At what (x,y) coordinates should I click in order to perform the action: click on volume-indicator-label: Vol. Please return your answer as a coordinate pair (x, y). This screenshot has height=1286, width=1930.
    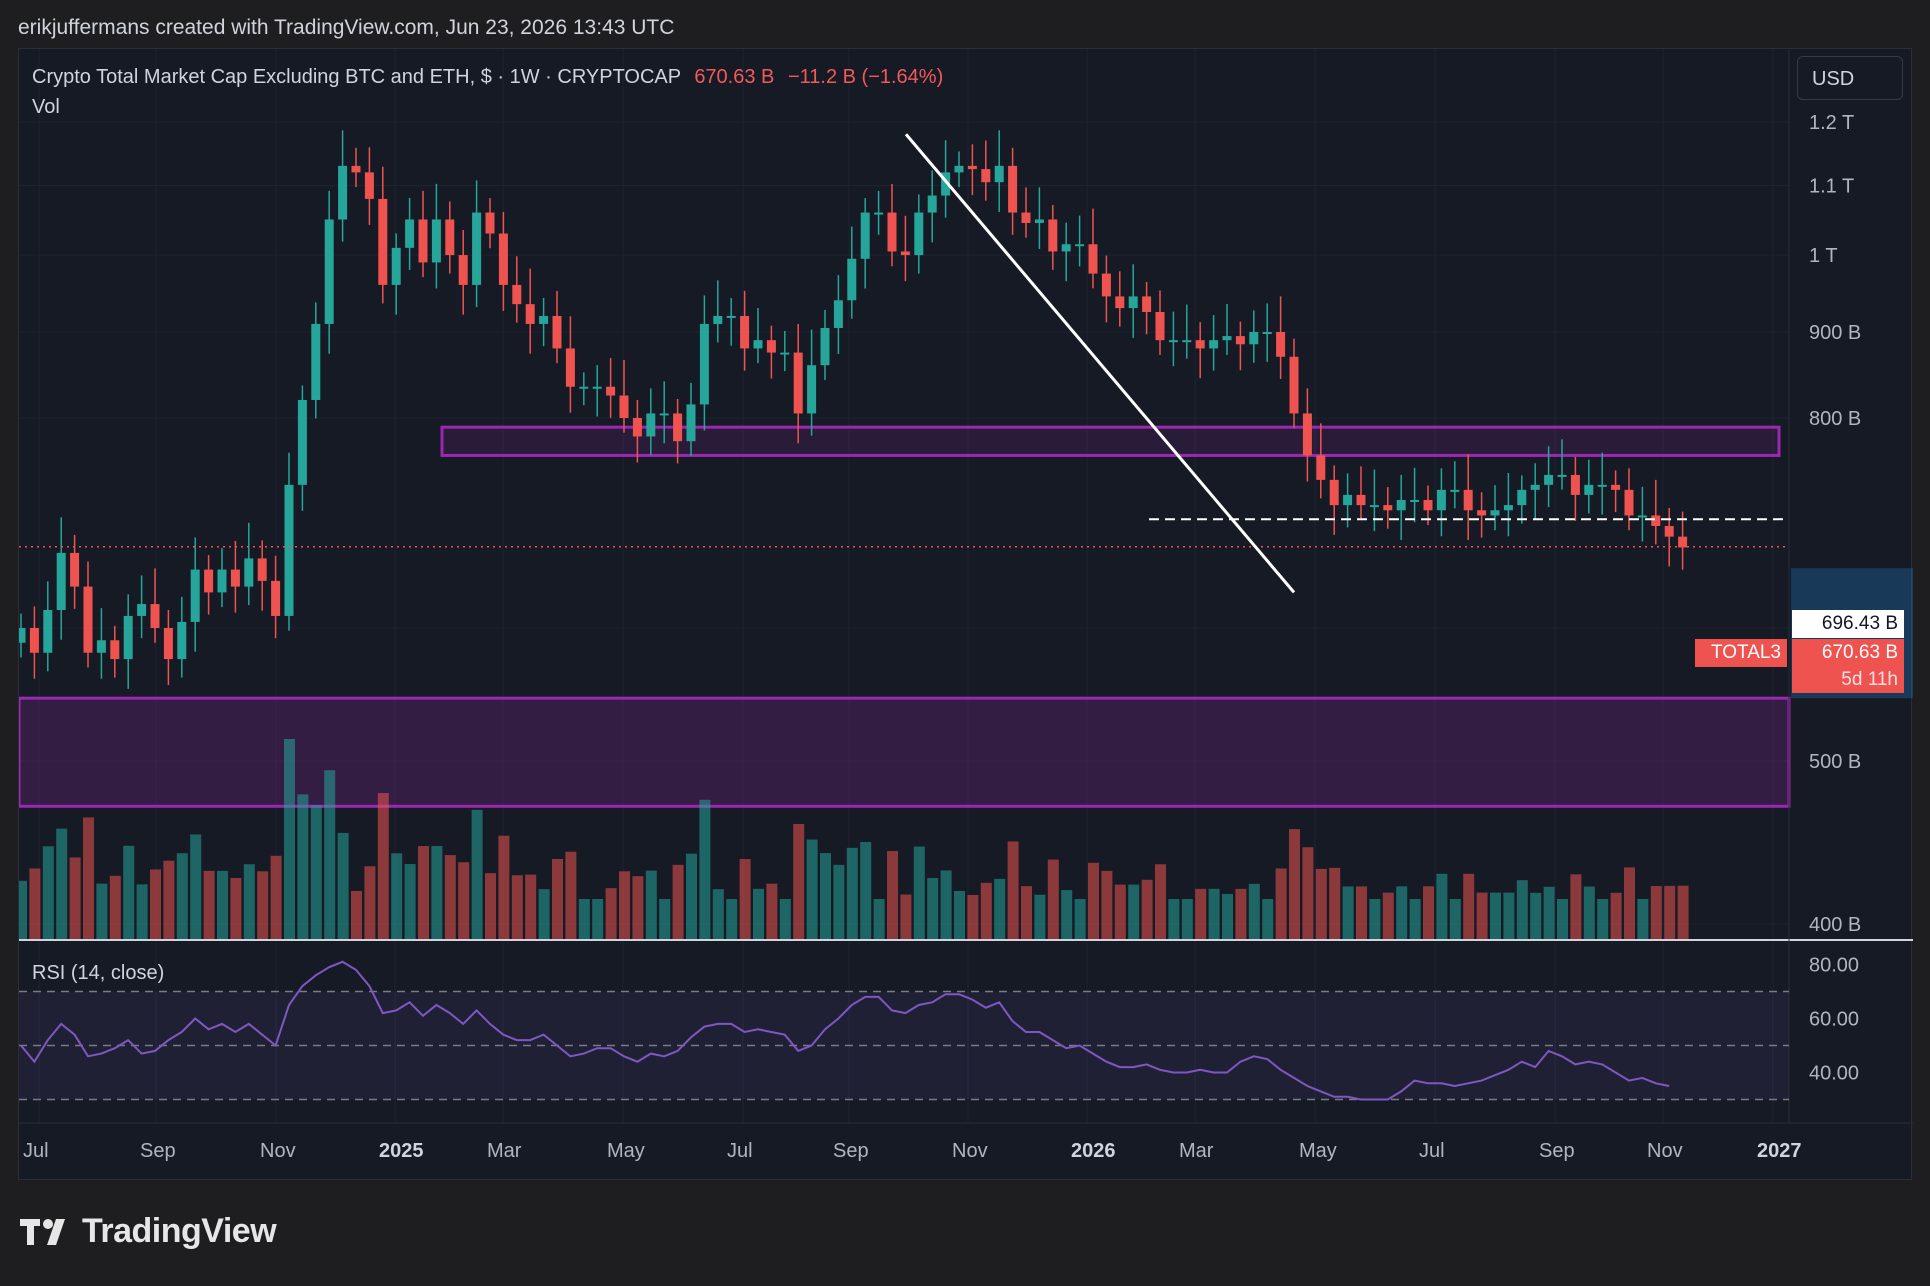
    Looking at the image, I should click on (46, 107).